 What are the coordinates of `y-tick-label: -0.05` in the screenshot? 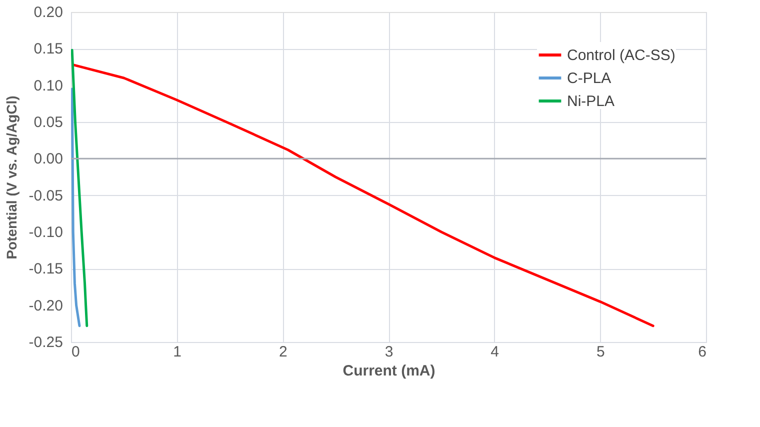 It's located at (45, 195).